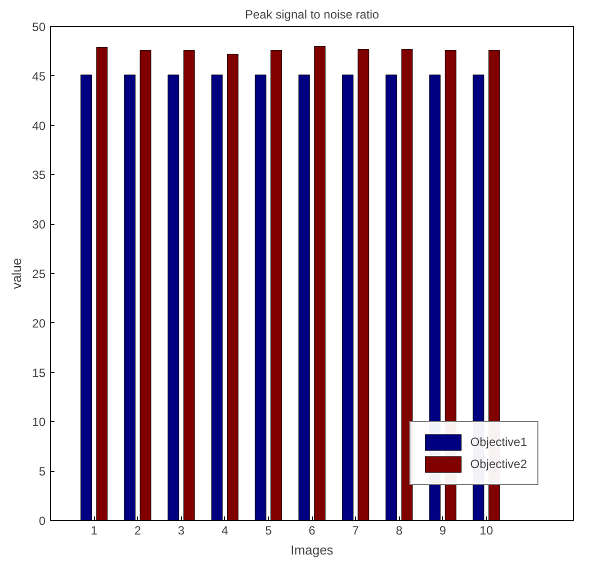 The image size is (589, 566). I want to click on y-tick-label: 5, so click(42, 471).